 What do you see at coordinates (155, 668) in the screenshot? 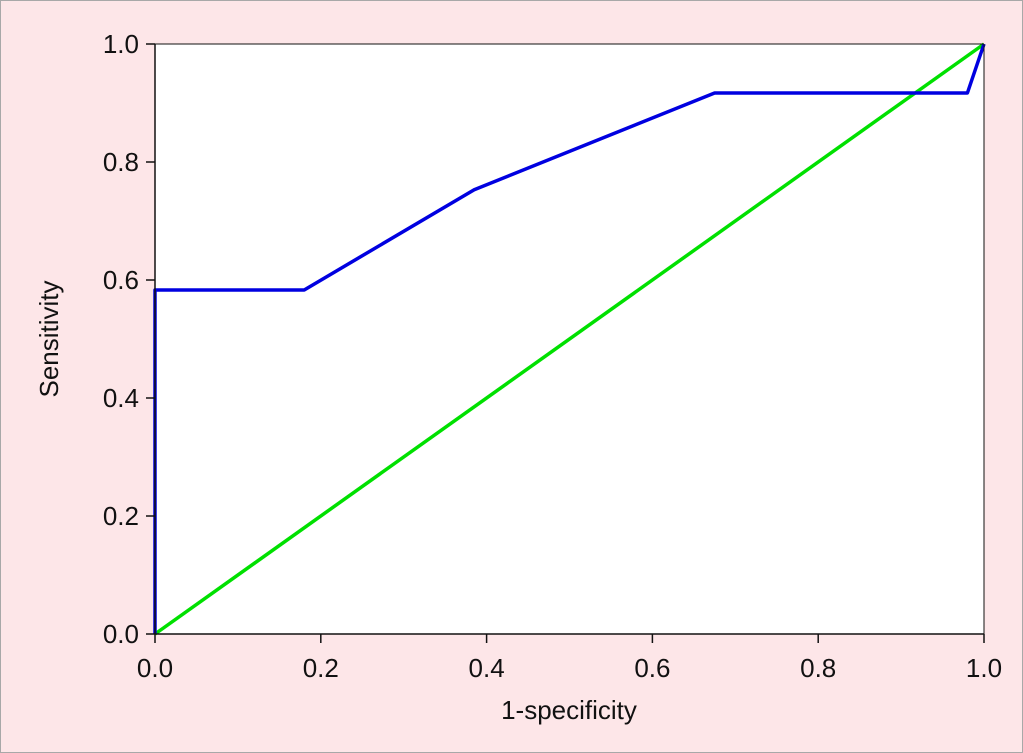
I see `x-tick-label: 0.0` at bounding box center [155, 668].